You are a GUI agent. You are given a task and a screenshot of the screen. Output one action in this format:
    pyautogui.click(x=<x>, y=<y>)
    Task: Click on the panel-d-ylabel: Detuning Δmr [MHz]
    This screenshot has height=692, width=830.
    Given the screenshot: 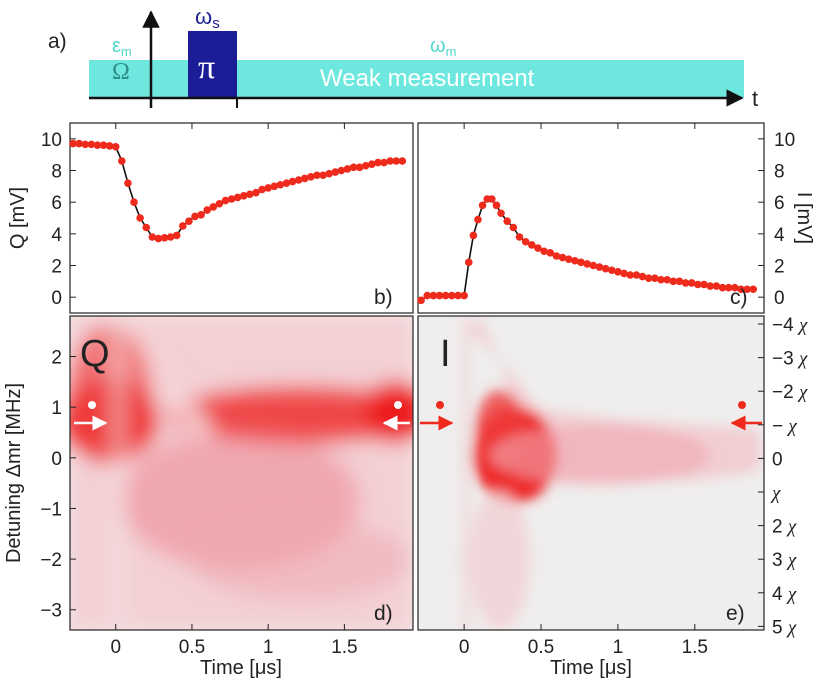 What is the action you would take?
    pyautogui.click(x=14, y=473)
    